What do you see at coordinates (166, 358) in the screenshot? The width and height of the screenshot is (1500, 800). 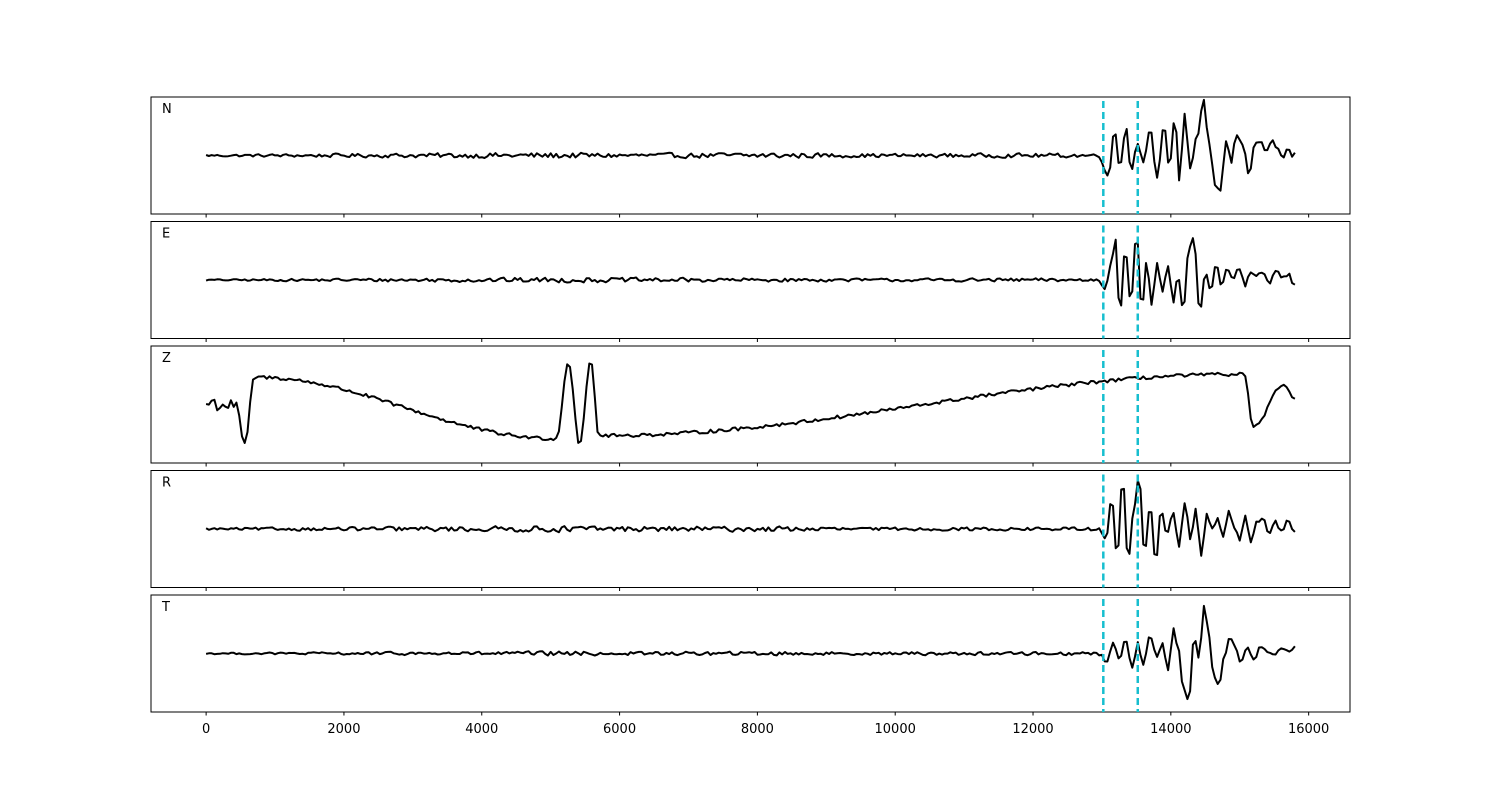 I see `panel-label: Z` at bounding box center [166, 358].